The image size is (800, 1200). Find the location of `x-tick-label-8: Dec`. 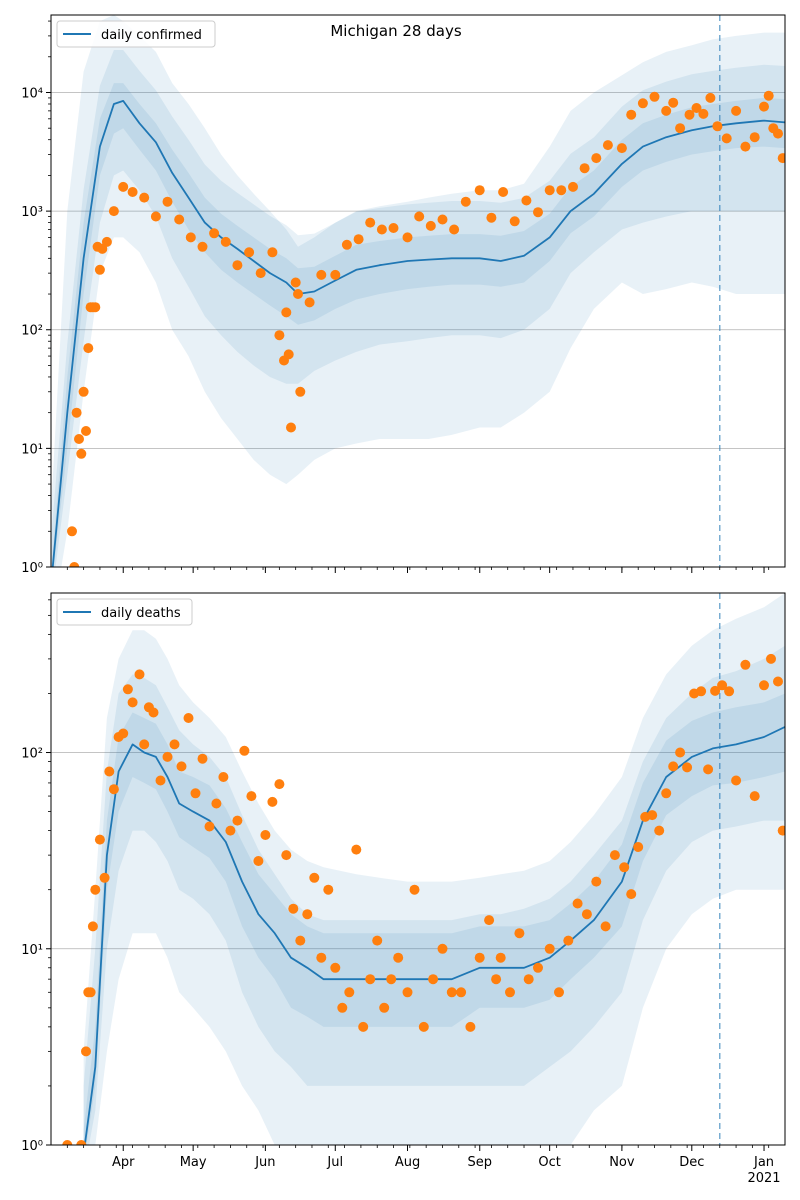

x-tick-label-8: Dec is located at coordinates (691, 1162).